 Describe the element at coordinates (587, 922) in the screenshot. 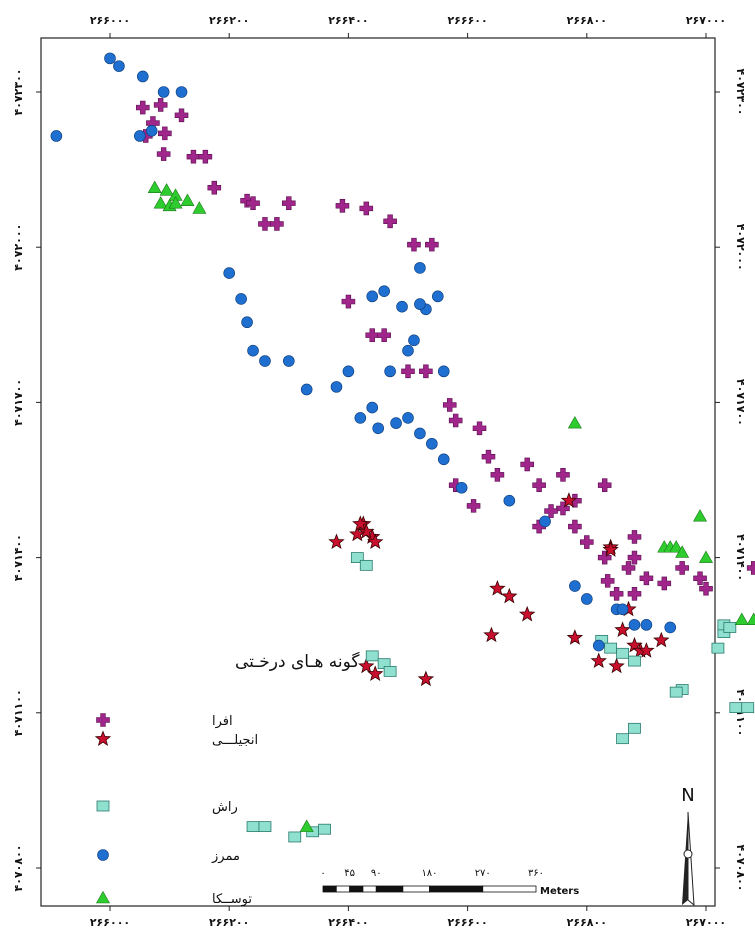

I see `x-tick-label-bottom: ۲۶۶۸۰۰` at that location.